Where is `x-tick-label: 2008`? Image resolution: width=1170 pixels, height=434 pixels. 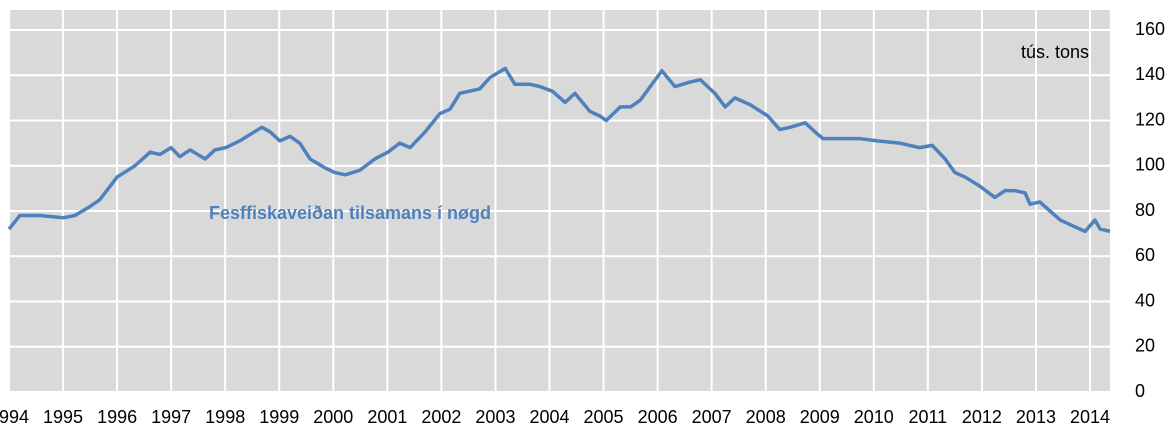 x-tick-label: 2008 is located at coordinates (766, 417).